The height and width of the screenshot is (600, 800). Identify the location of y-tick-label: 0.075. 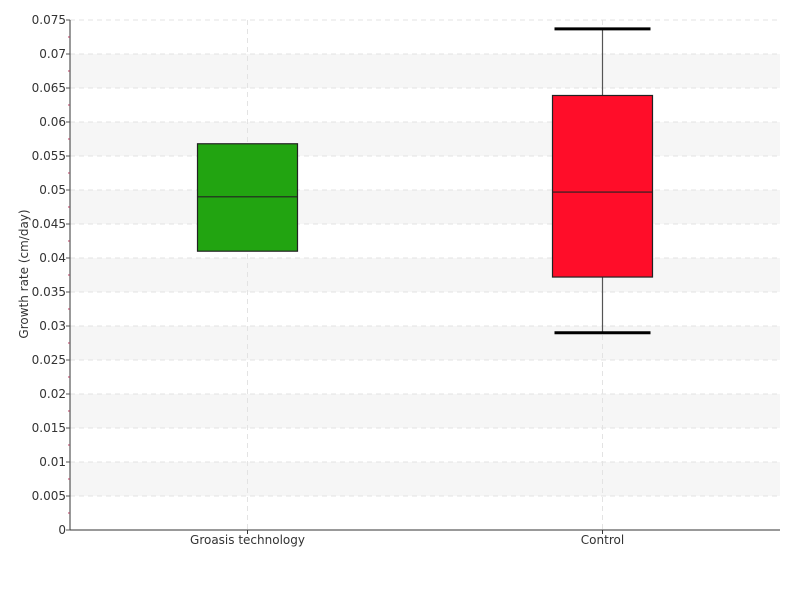
(49, 20).